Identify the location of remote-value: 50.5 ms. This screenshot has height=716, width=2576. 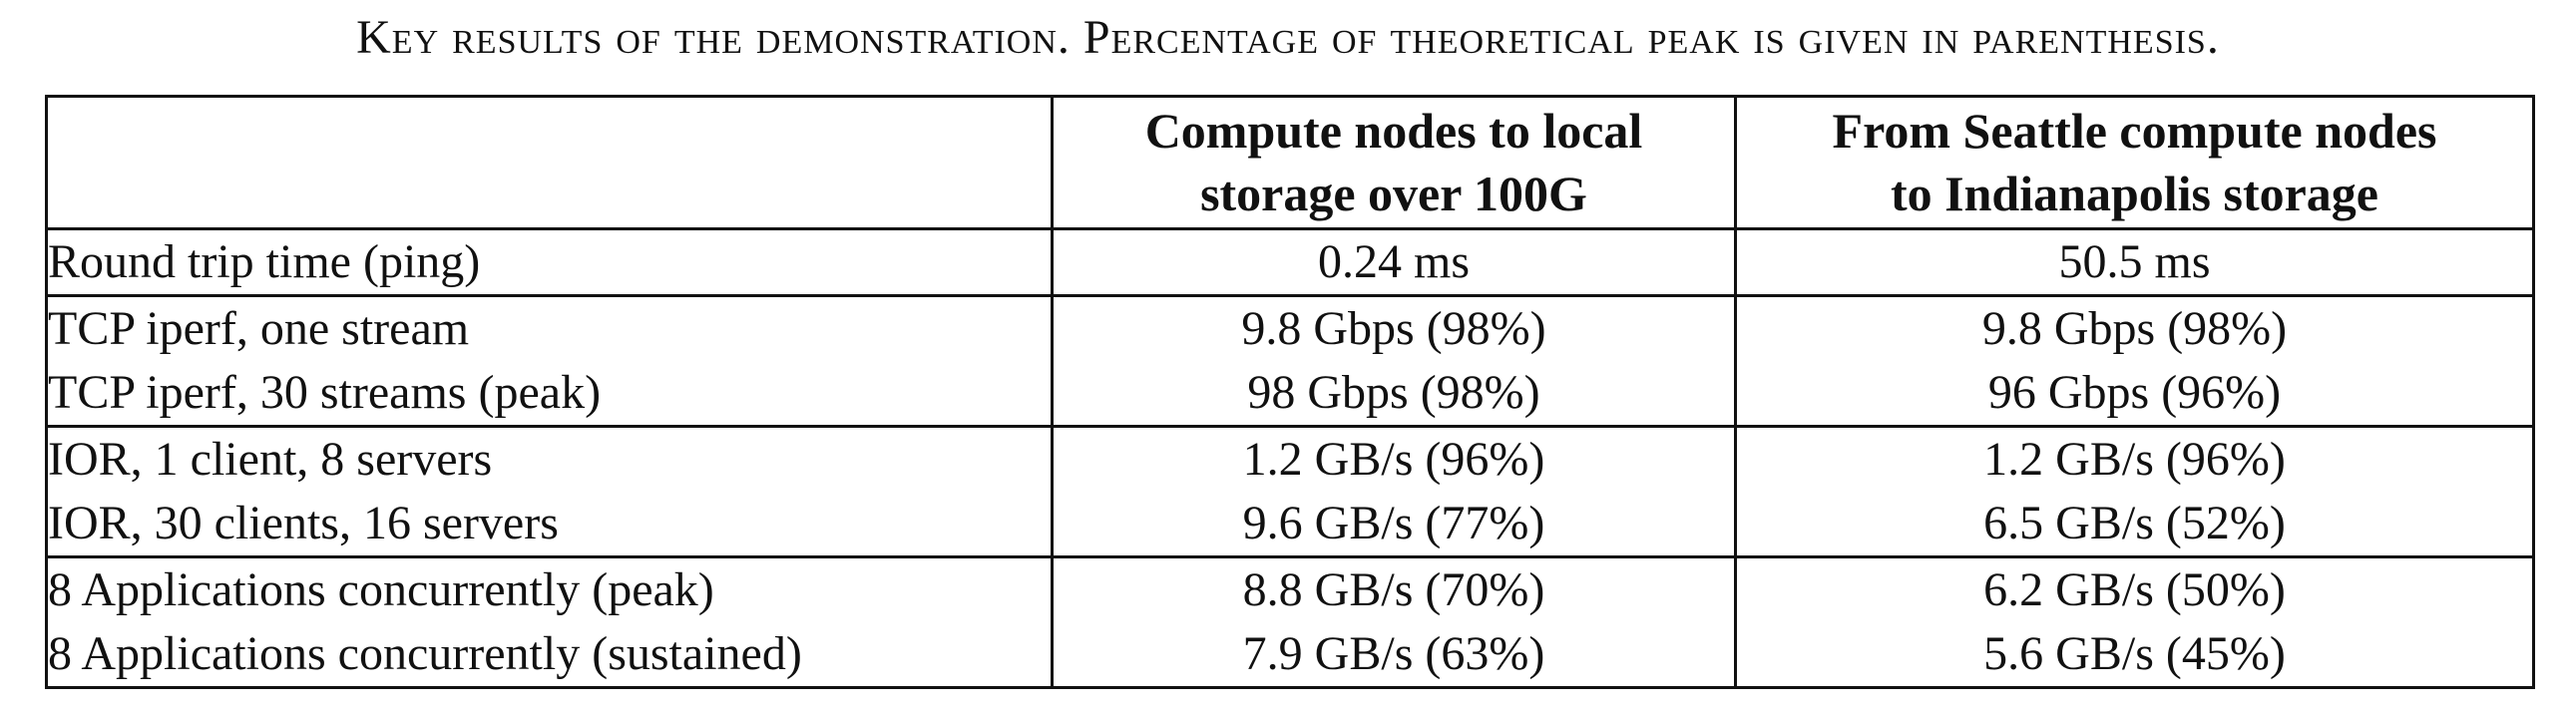
(2134, 262).